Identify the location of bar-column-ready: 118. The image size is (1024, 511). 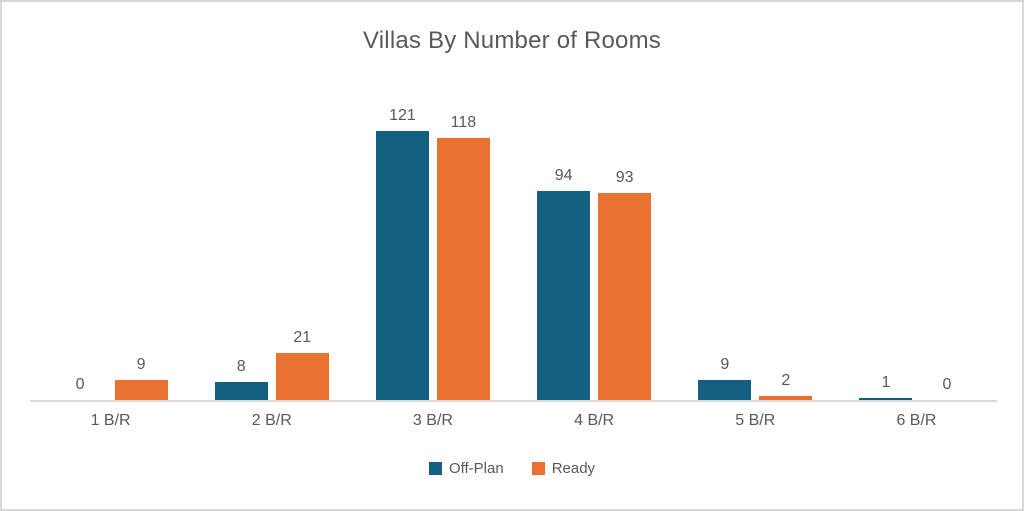
(463, 250).